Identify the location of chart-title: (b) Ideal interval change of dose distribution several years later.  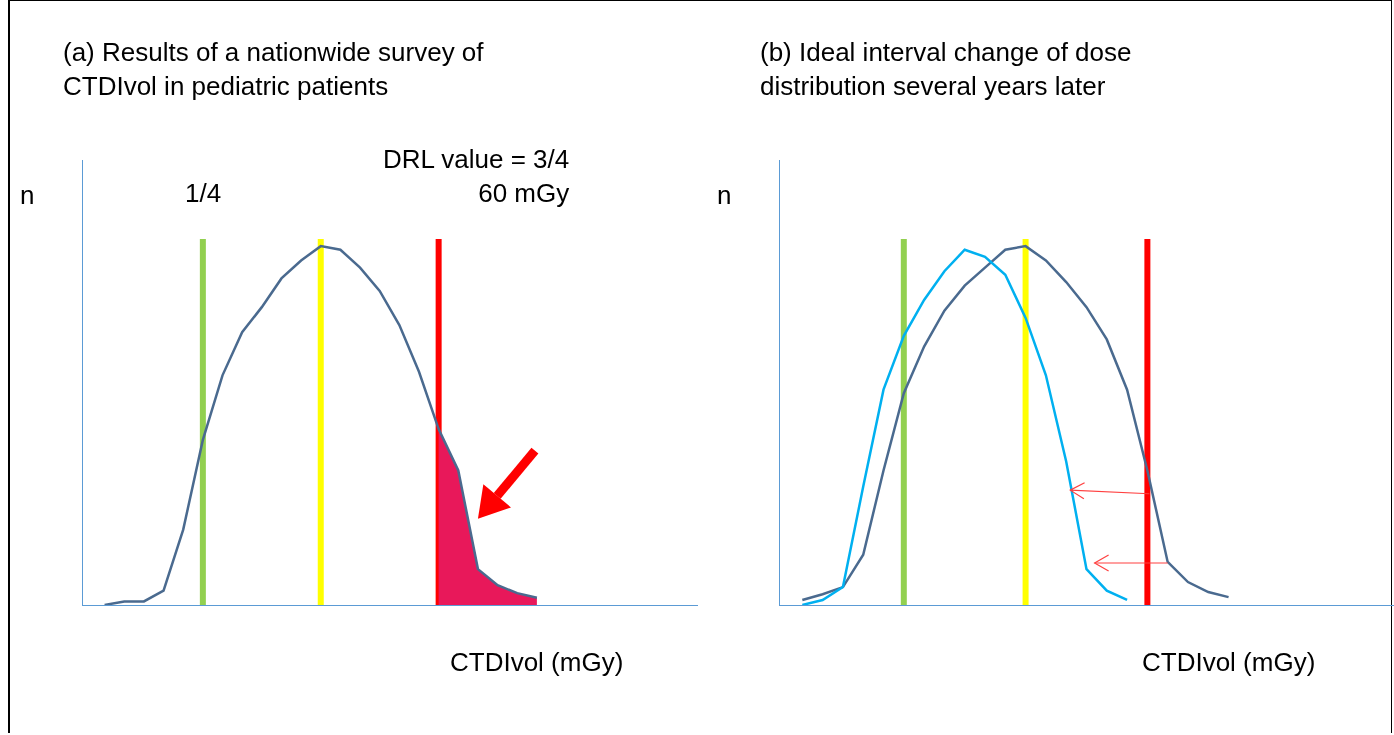
(946, 69).